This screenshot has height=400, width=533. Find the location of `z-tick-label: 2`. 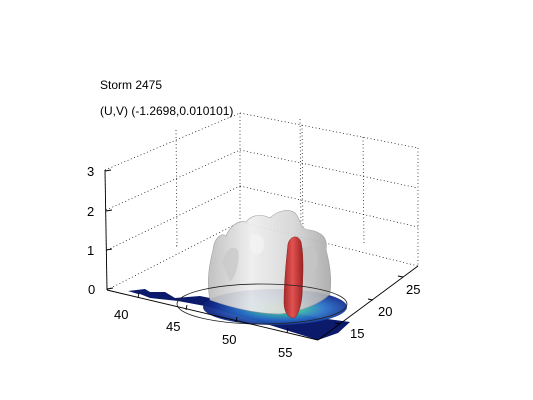

z-tick-label: 2 is located at coordinates (90, 211).